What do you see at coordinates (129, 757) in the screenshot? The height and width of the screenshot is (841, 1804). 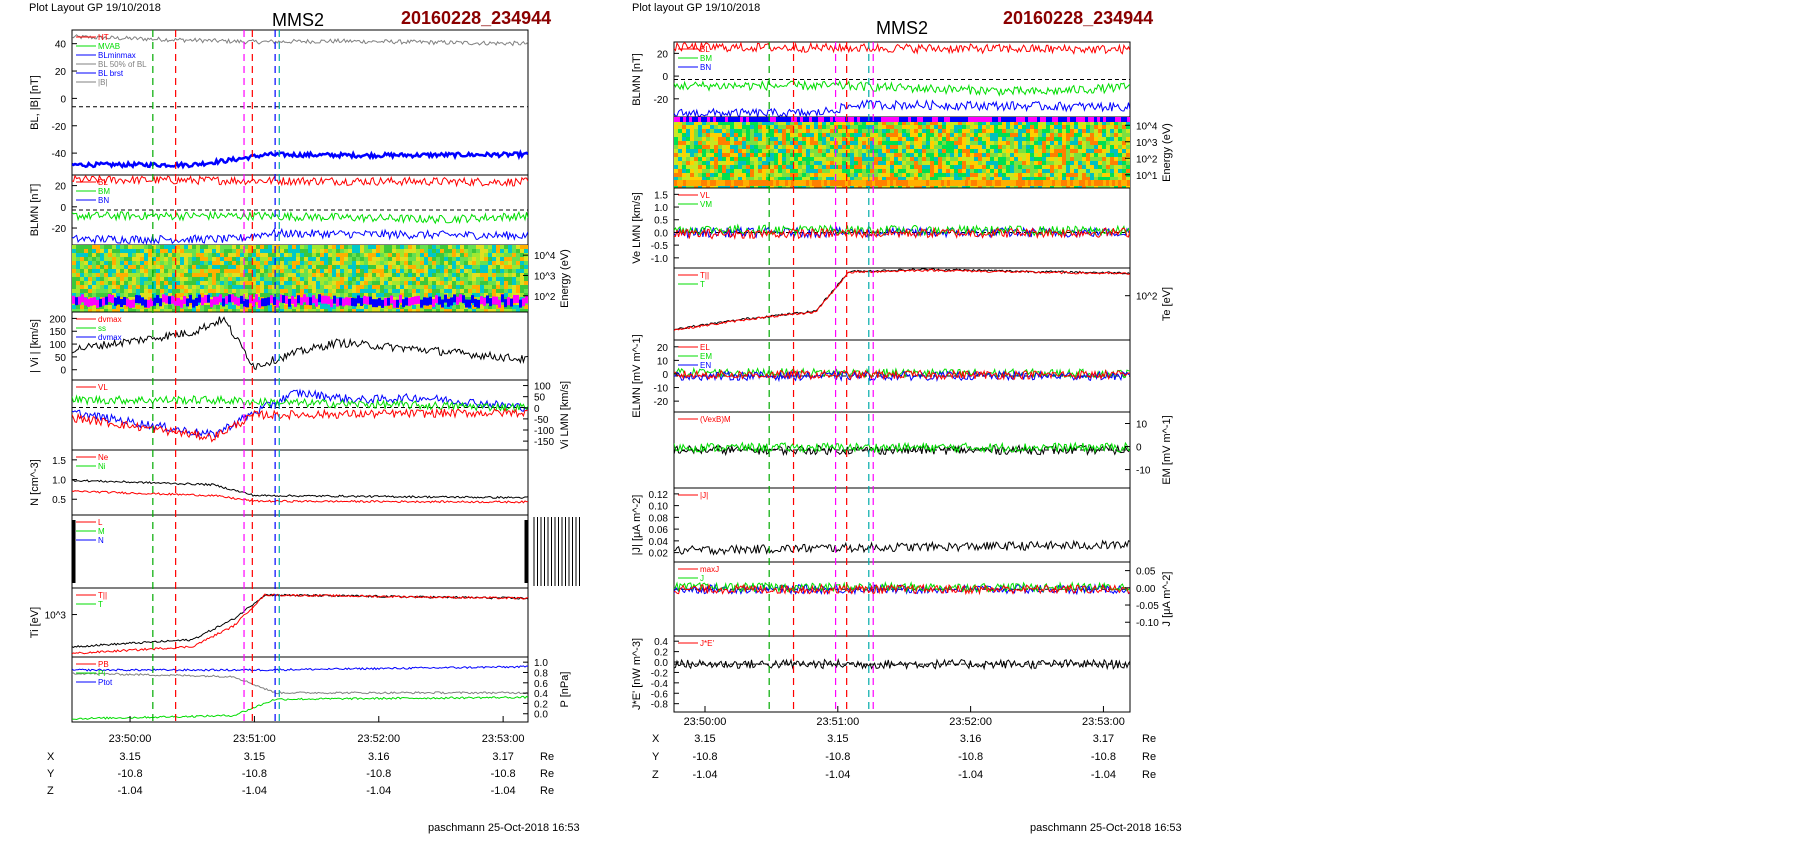 I see `ephemeris-value: 3.15` at bounding box center [129, 757].